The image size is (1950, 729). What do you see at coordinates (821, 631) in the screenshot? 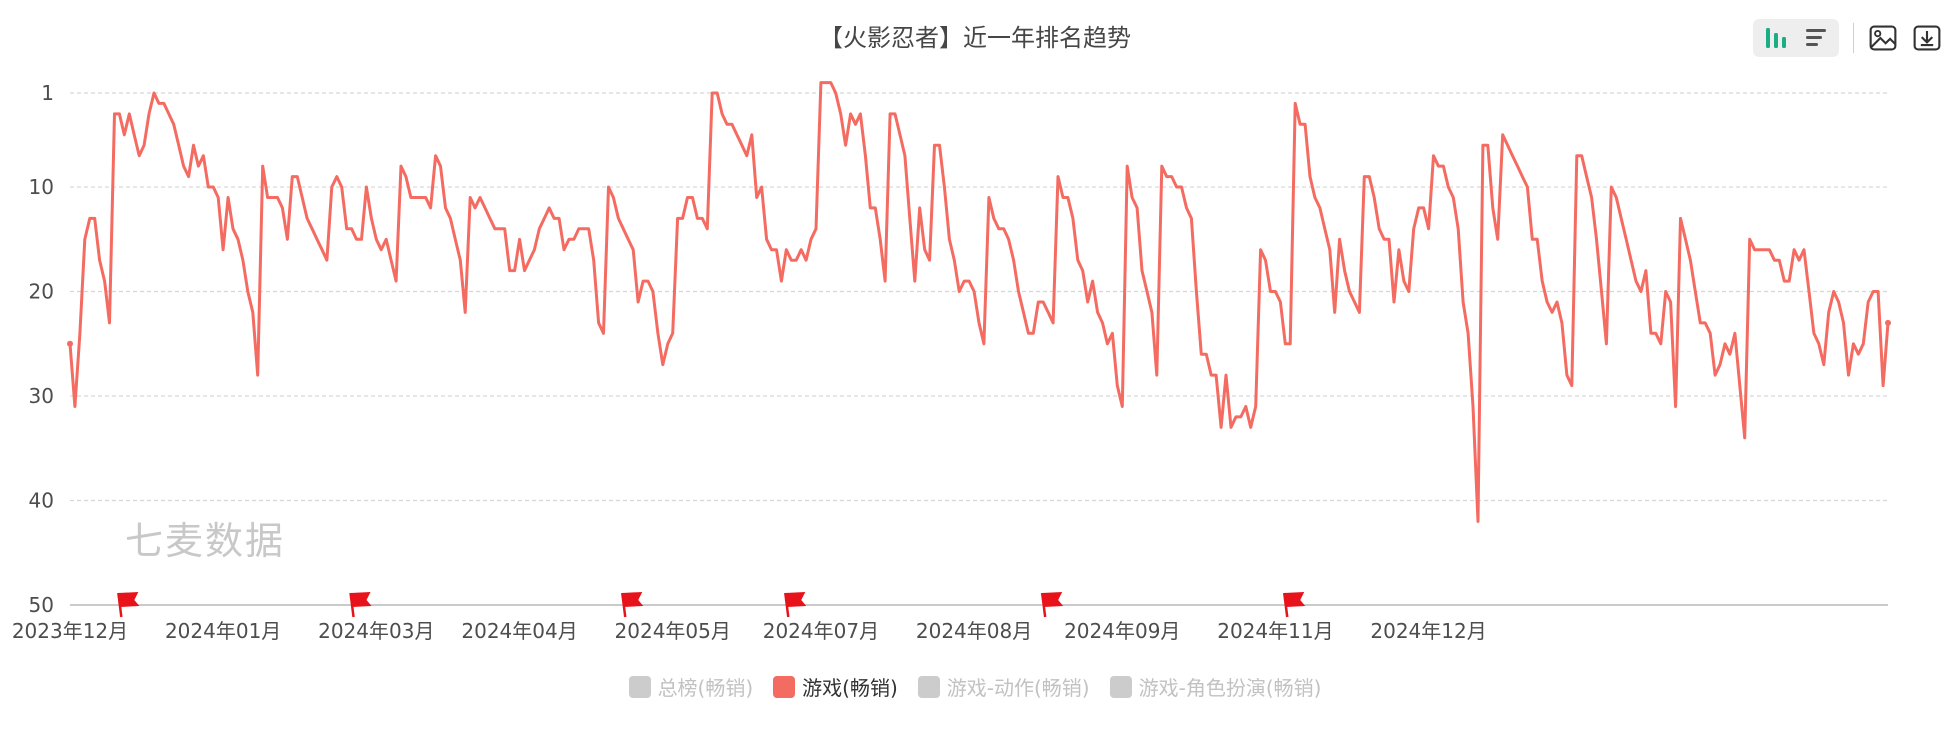
I see `x-tick-label: 2024年07月` at bounding box center [821, 631].